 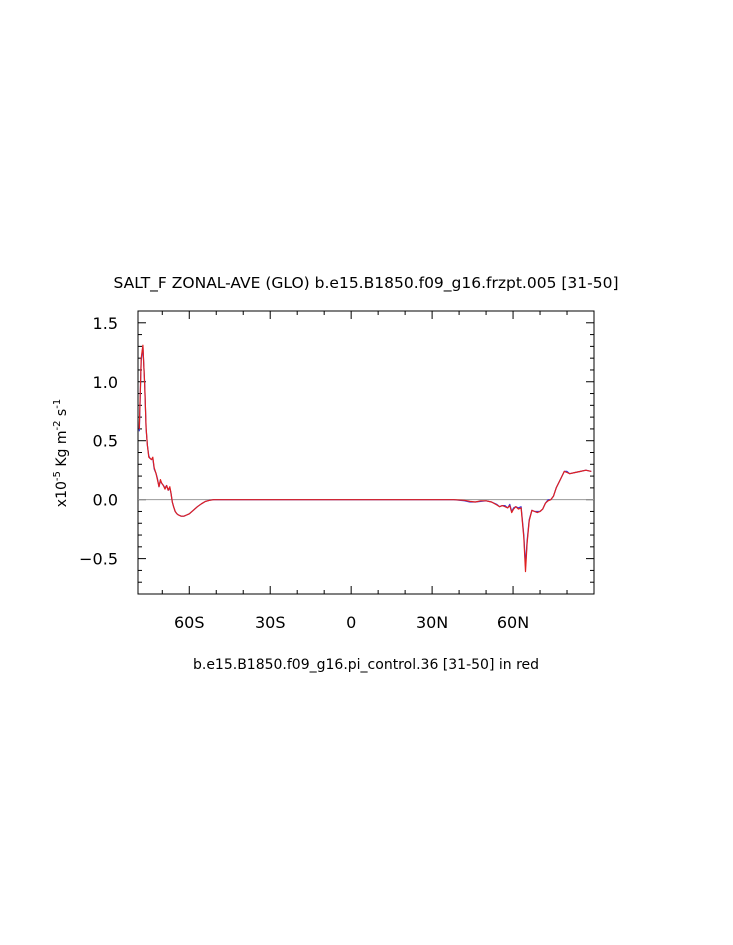 I want to click on x-tick-label: 30S, so click(x=270, y=622).